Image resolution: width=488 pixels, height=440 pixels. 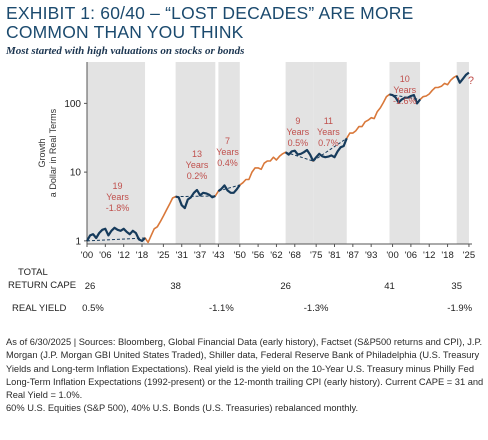 What do you see at coordinates (240, 255) in the screenshot?
I see `x-tick-label: '50` at bounding box center [240, 255].